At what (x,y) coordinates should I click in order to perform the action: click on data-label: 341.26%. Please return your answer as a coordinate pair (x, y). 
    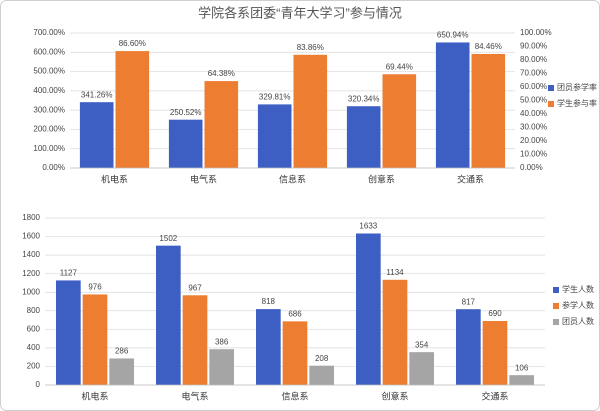
    Looking at the image, I should click on (97, 94).